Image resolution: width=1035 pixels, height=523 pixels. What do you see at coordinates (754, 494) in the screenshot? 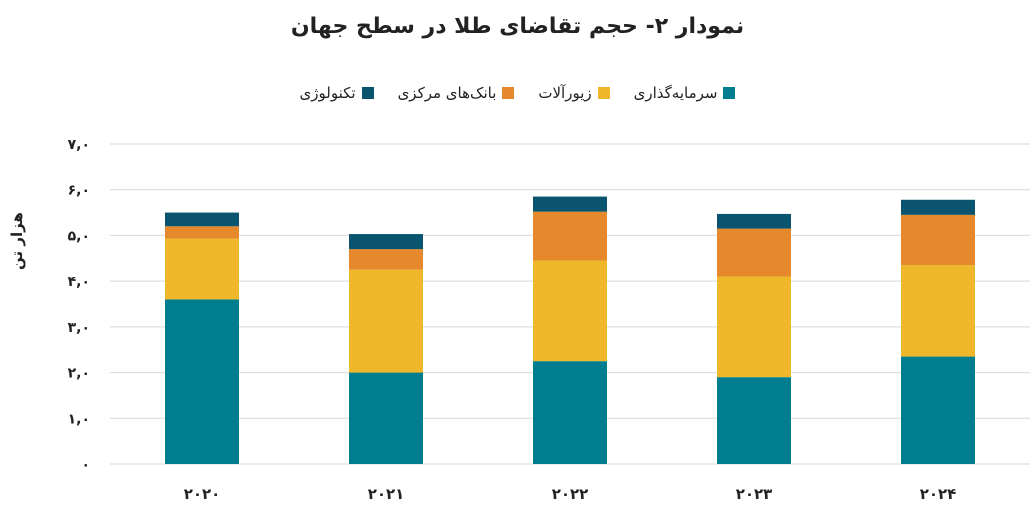
I see `x-tick-label: ۲۰۲۳` at bounding box center [754, 494].